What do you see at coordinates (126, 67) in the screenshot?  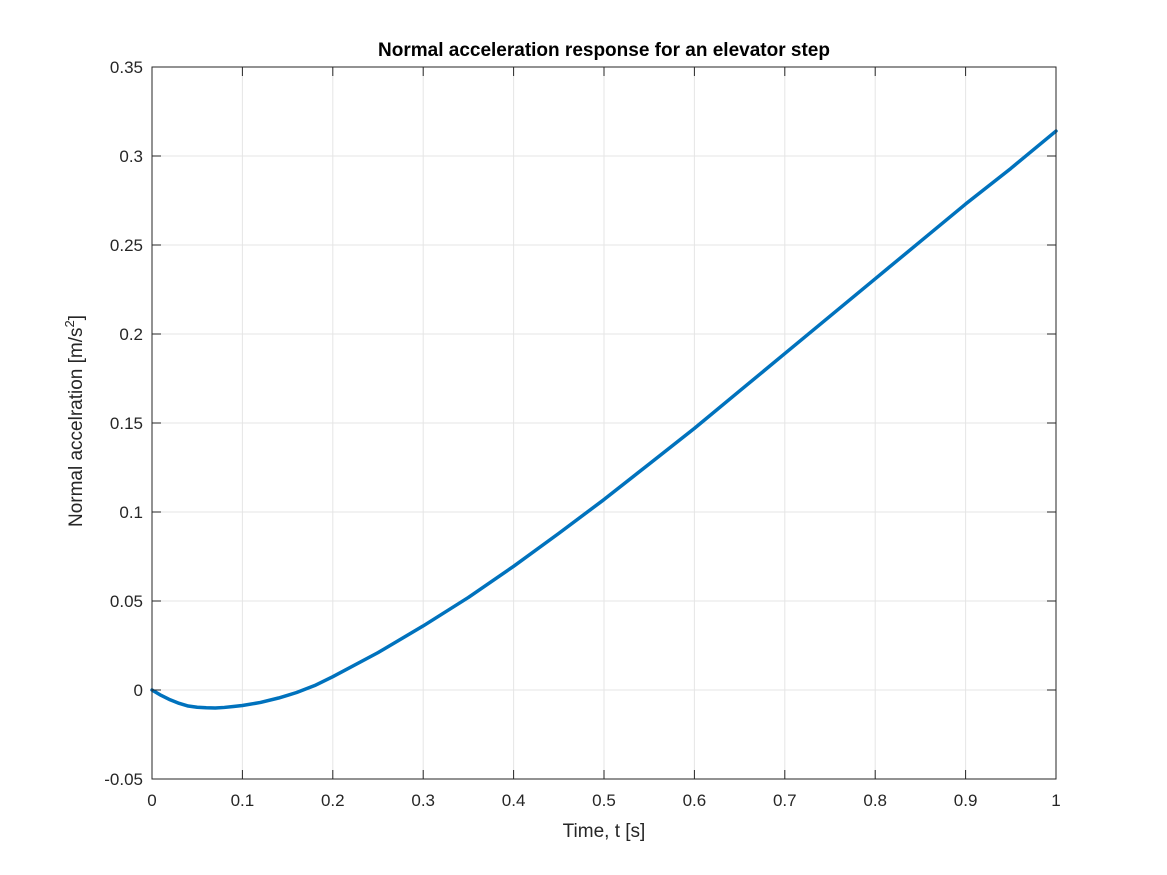 I see `y-tick-label: 0.35` at bounding box center [126, 67].